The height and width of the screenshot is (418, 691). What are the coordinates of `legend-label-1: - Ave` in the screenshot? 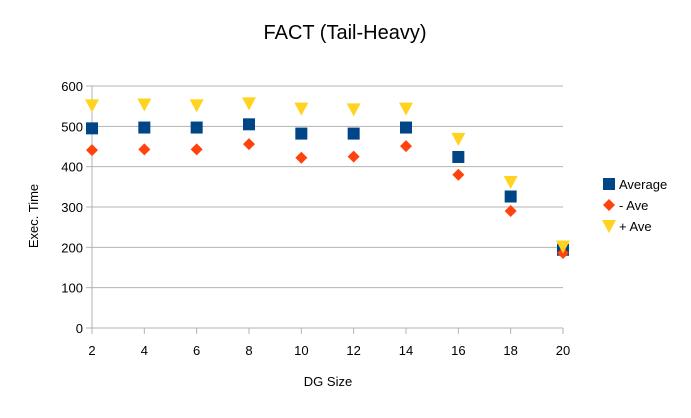 It's located at (633, 205).